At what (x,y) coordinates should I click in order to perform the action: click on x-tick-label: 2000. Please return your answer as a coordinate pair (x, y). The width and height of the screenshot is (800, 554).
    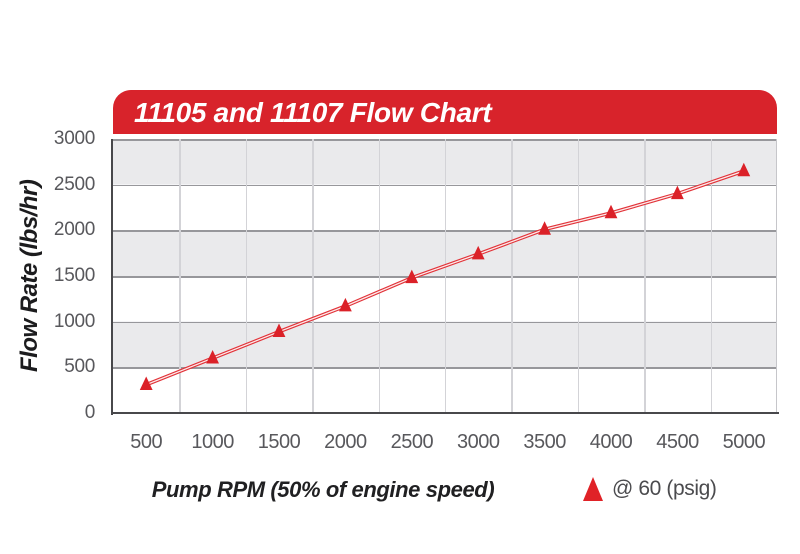
    Looking at the image, I should click on (345, 442).